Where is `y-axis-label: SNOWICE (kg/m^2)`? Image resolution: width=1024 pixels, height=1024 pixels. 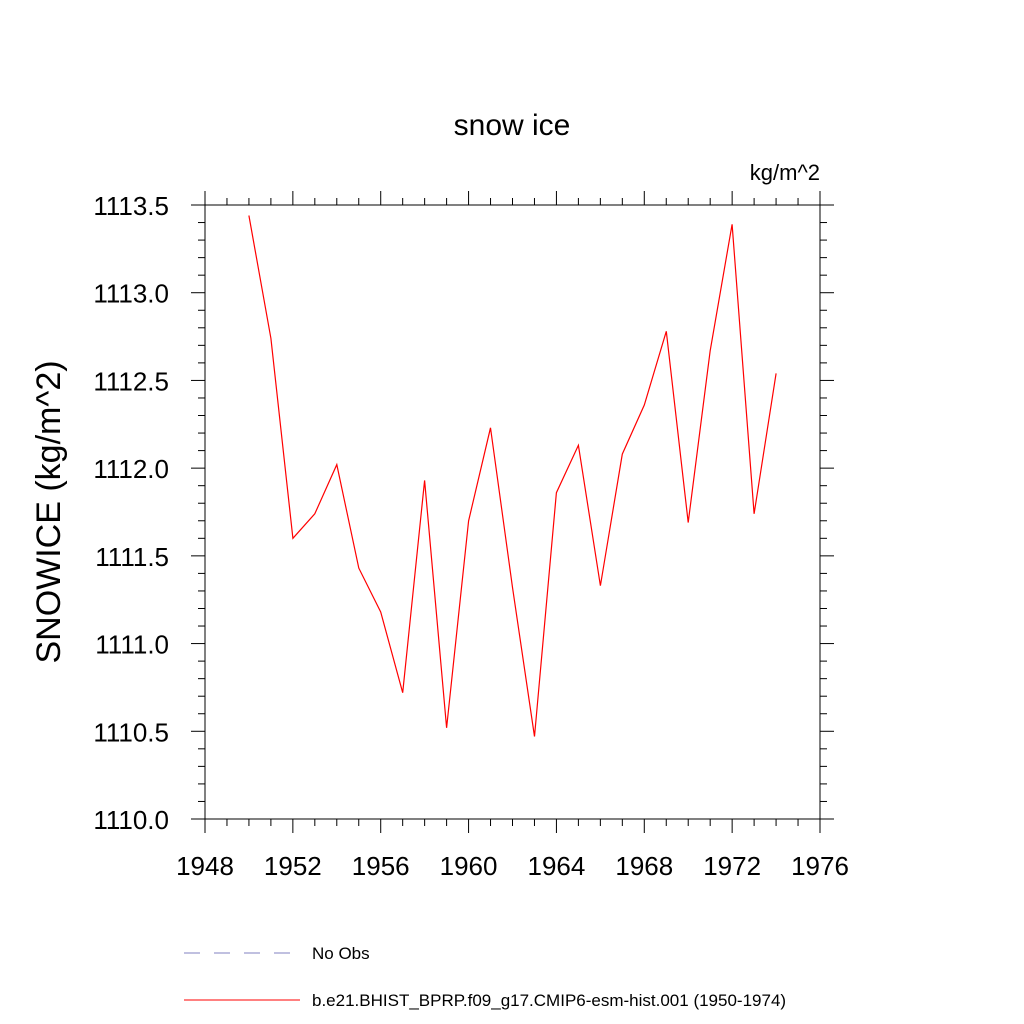 y-axis-label: SNOWICE (kg/m^2) is located at coordinates (49, 511).